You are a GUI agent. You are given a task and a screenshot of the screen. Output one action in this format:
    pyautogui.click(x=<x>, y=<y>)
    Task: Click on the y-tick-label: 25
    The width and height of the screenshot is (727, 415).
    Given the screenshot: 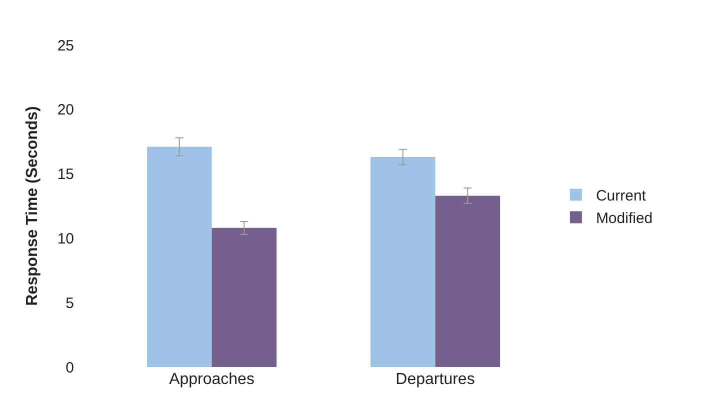 What is the action you would take?
    pyautogui.click(x=65, y=45)
    